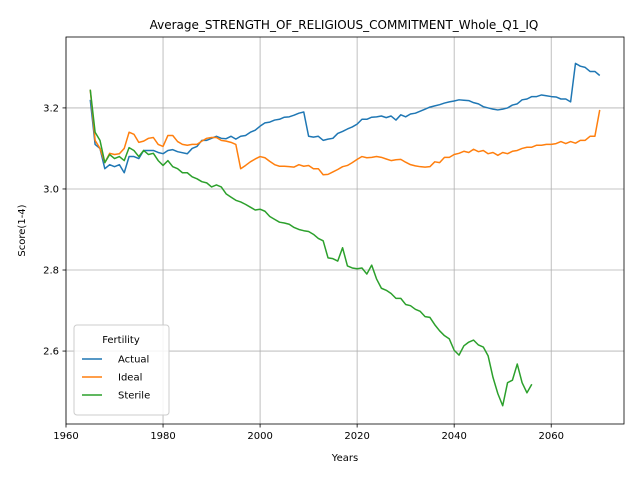 Image resolution: width=640 pixels, height=480 pixels. I want to click on legend: Fertility Actual Ideal Sterile, so click(121, 370).